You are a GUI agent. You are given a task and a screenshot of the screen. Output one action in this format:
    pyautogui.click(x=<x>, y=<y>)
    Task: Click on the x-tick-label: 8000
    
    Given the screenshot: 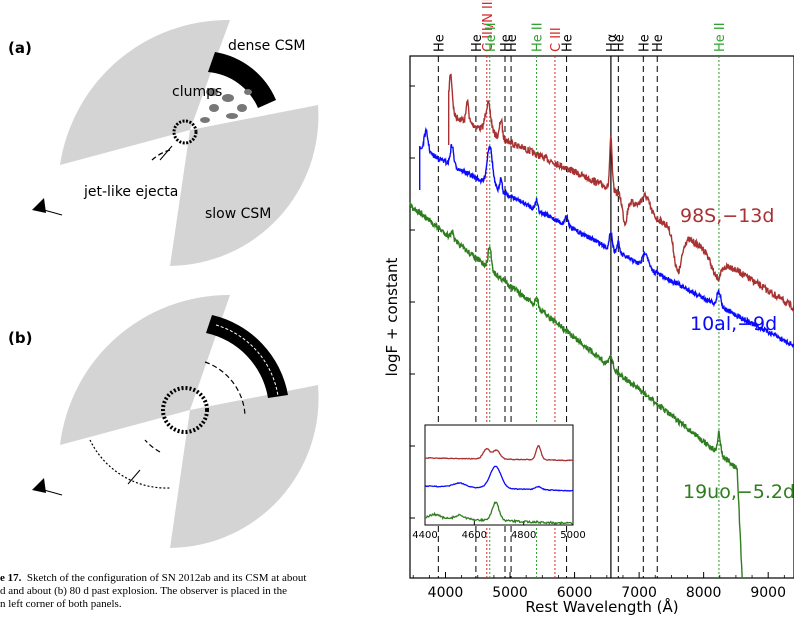 What is the action you would take?
    pyautogui.click(x=704, y=593)
    